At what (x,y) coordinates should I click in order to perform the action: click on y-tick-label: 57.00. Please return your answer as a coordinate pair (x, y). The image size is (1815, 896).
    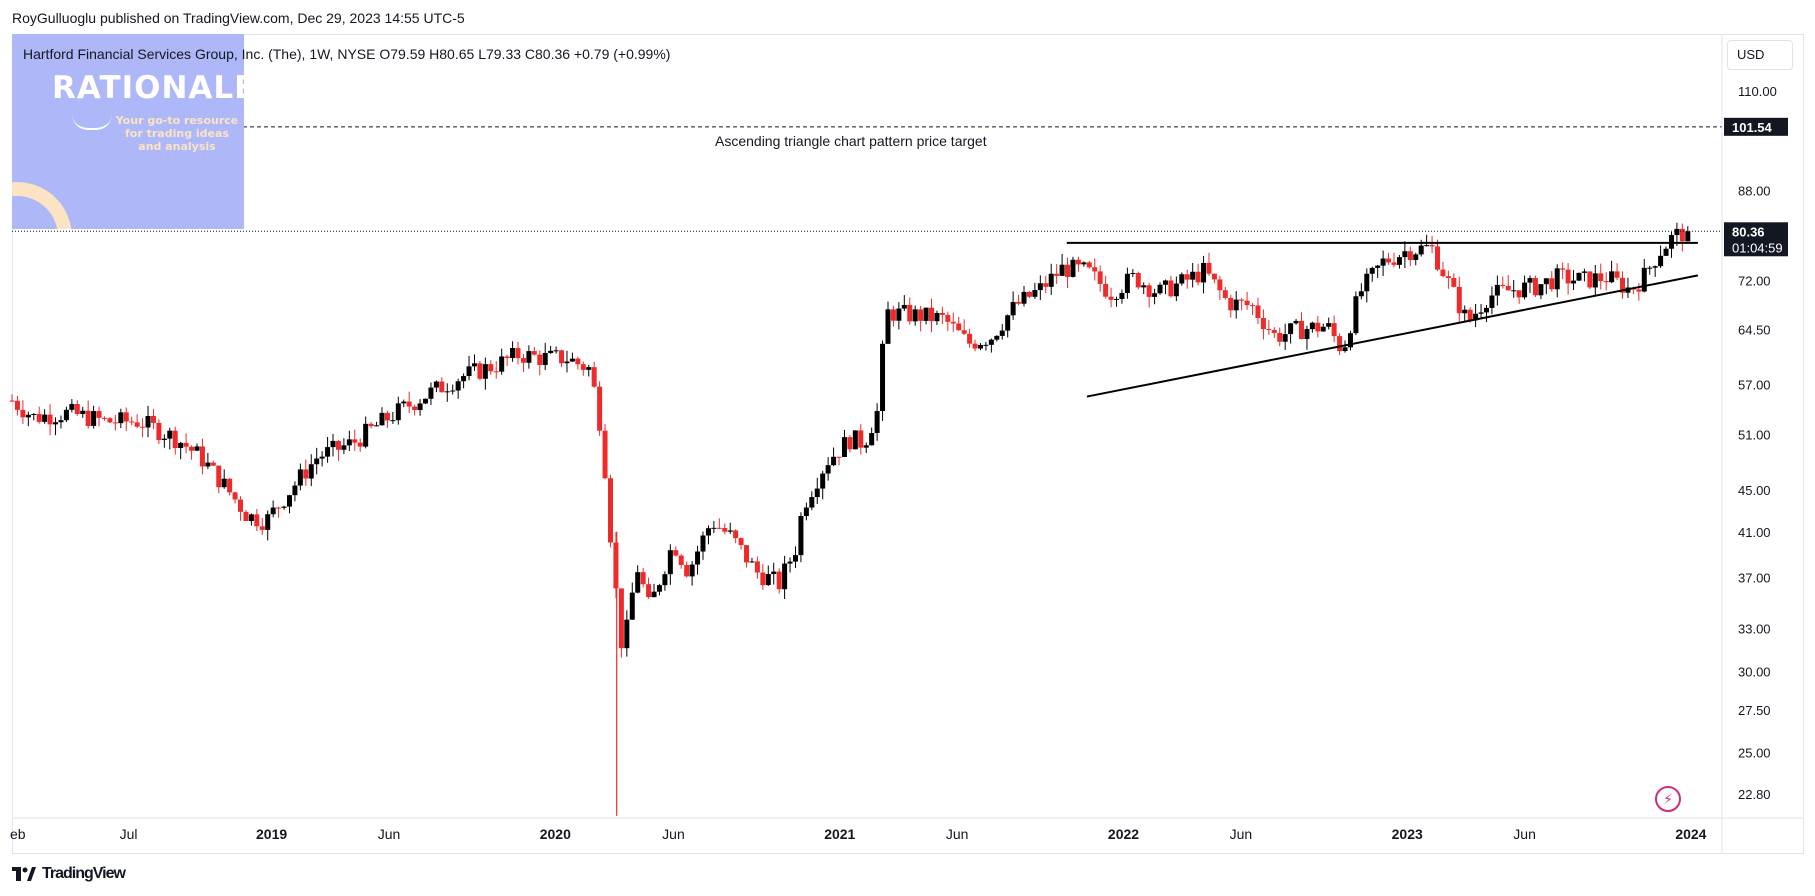
    Looking at the image, I should click on (1754, 385).